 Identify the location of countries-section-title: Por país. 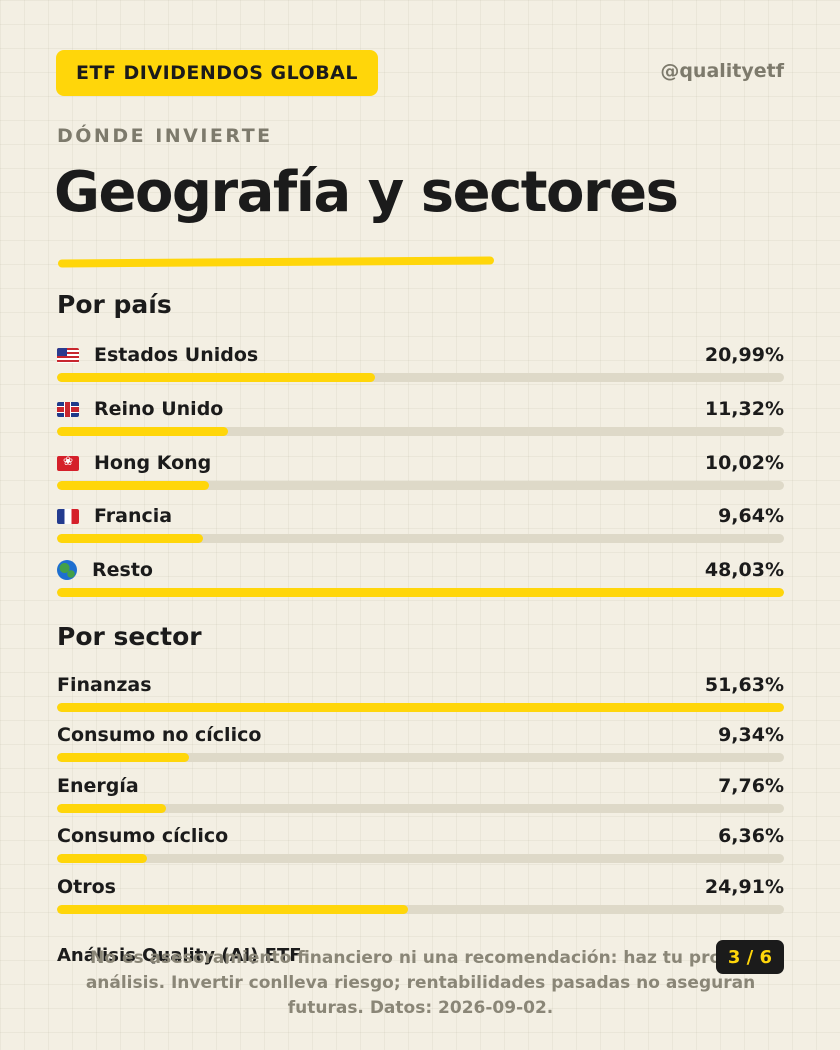
(114, 304).